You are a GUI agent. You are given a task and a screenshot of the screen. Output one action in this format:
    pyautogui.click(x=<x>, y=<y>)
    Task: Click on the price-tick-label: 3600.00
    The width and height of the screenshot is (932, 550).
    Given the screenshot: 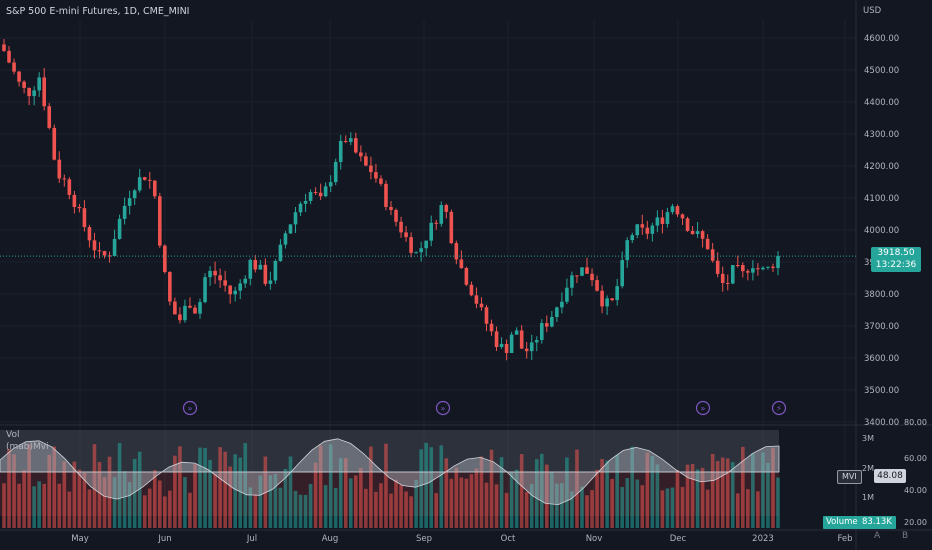 What is the action you would take?
    pyautogui.click(x=881, y=359)
    